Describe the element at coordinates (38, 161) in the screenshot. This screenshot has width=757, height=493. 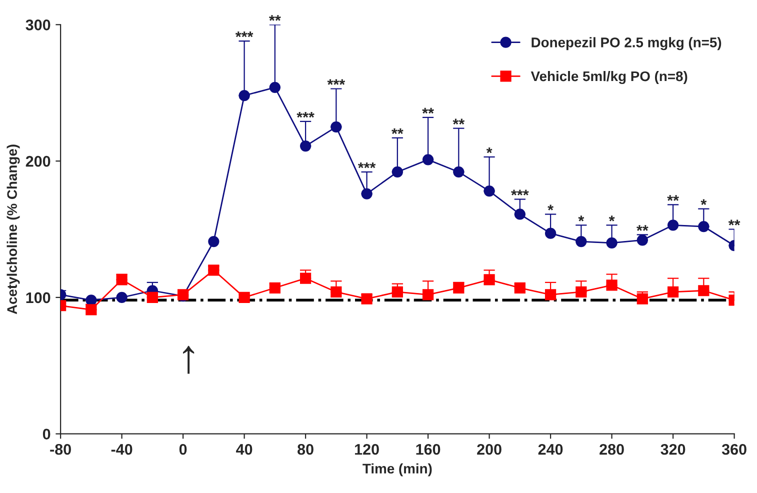
I see `y-tick-label: 200` at that location.